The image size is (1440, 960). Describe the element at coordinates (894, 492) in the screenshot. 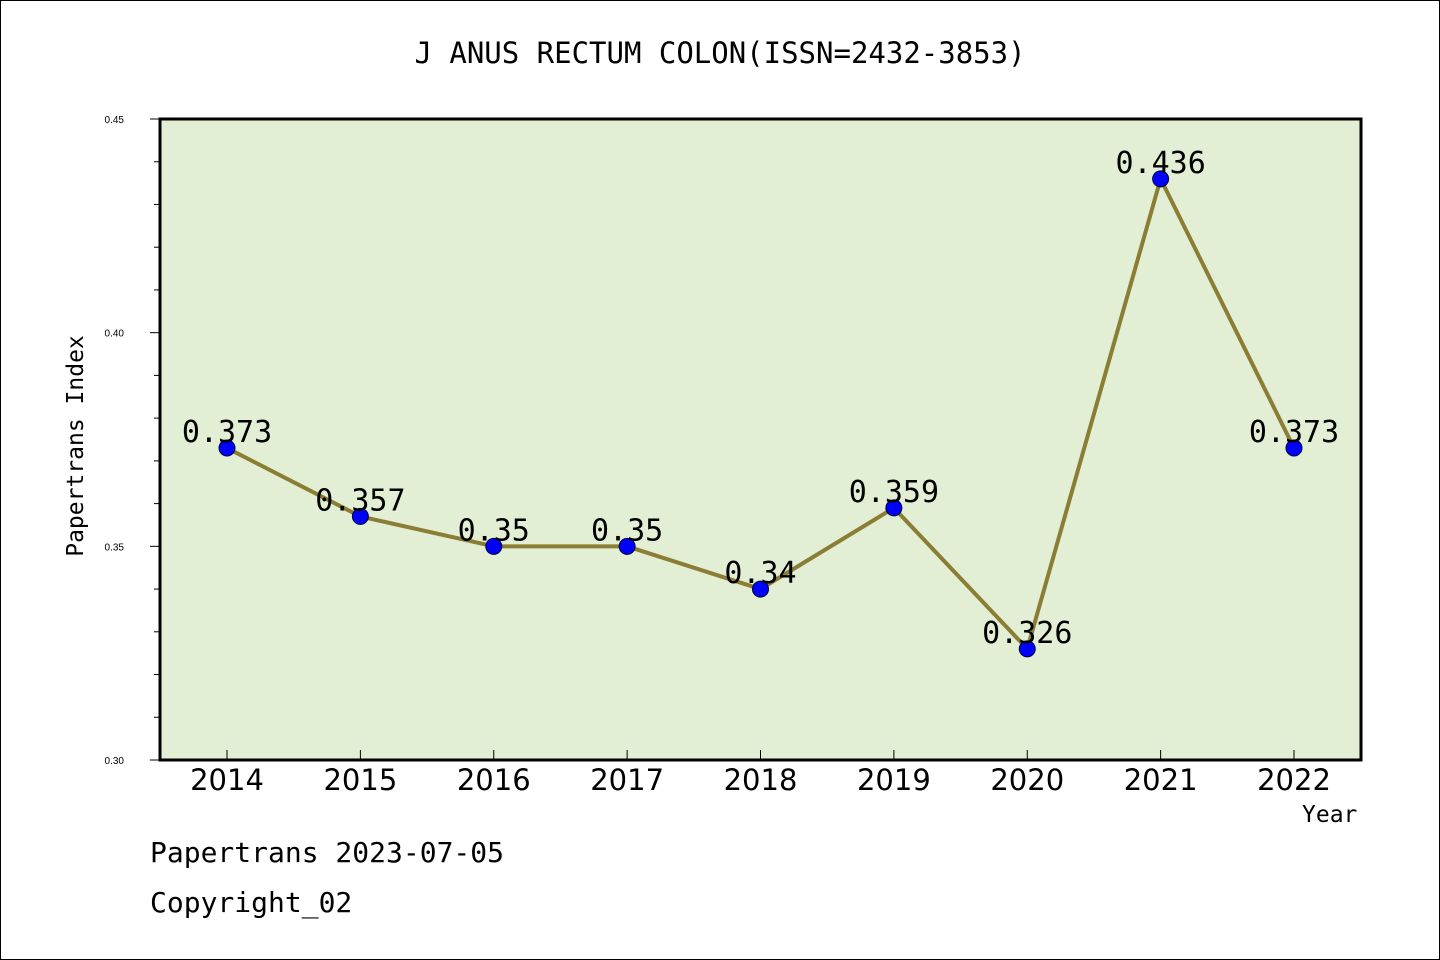

I see `data-label: 0.359` at that location.